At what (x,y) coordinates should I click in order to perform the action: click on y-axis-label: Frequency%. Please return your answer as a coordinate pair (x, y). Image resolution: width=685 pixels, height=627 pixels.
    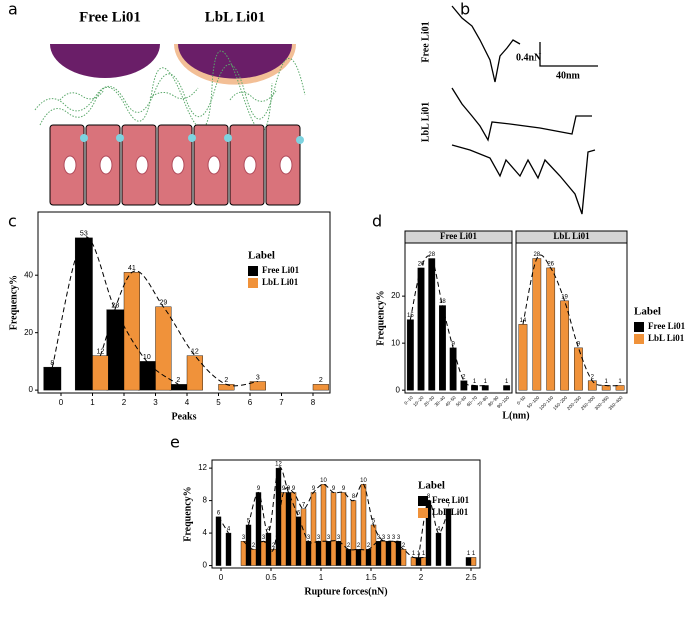
    Looking at the image, I should click on (13, 302).